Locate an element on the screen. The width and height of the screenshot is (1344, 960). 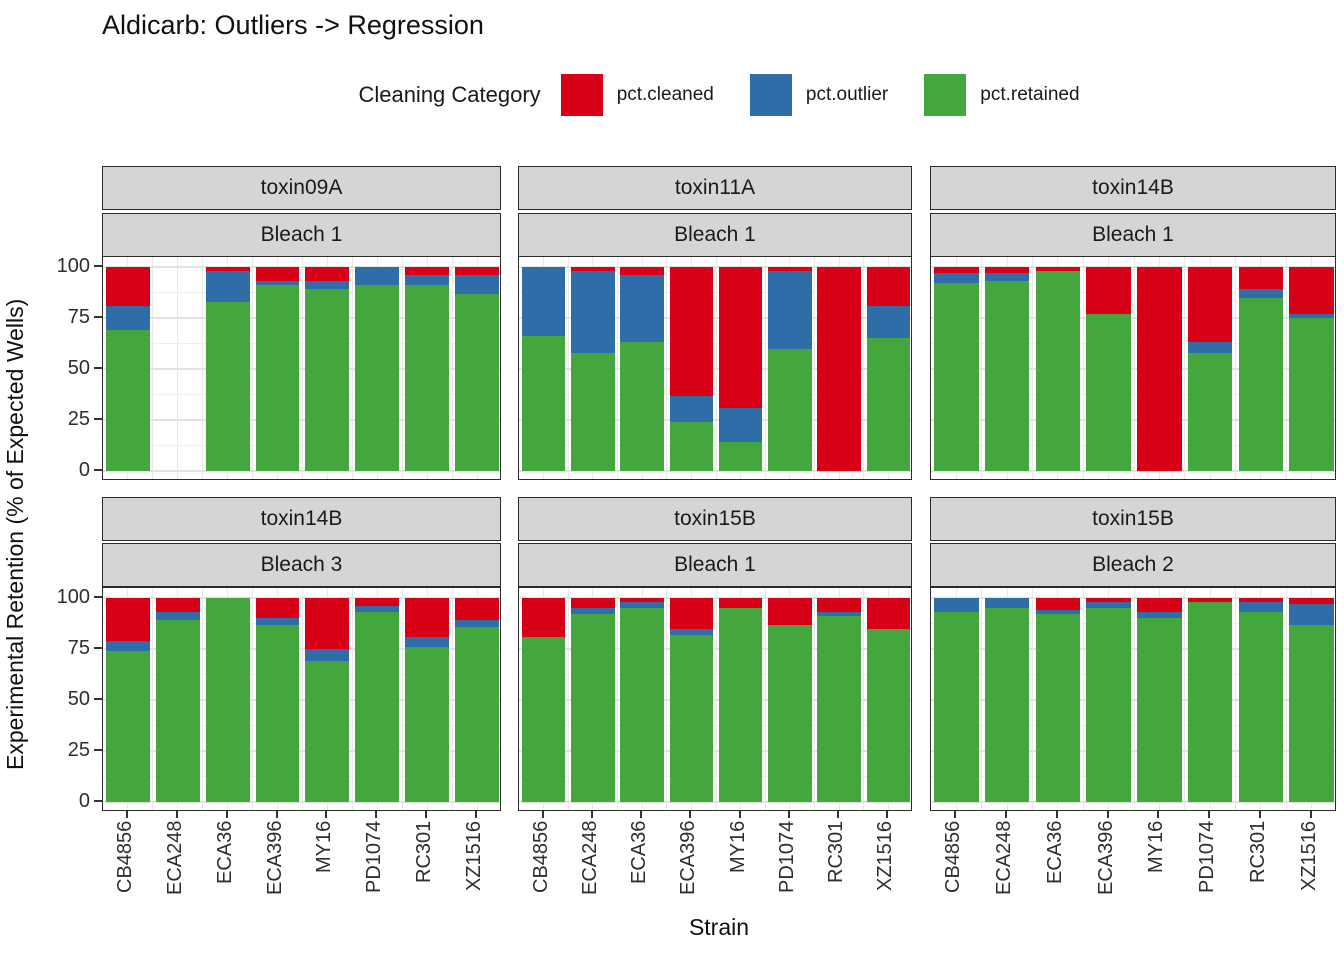
x-axis-title: Strain is located at coordinates (719, 927).